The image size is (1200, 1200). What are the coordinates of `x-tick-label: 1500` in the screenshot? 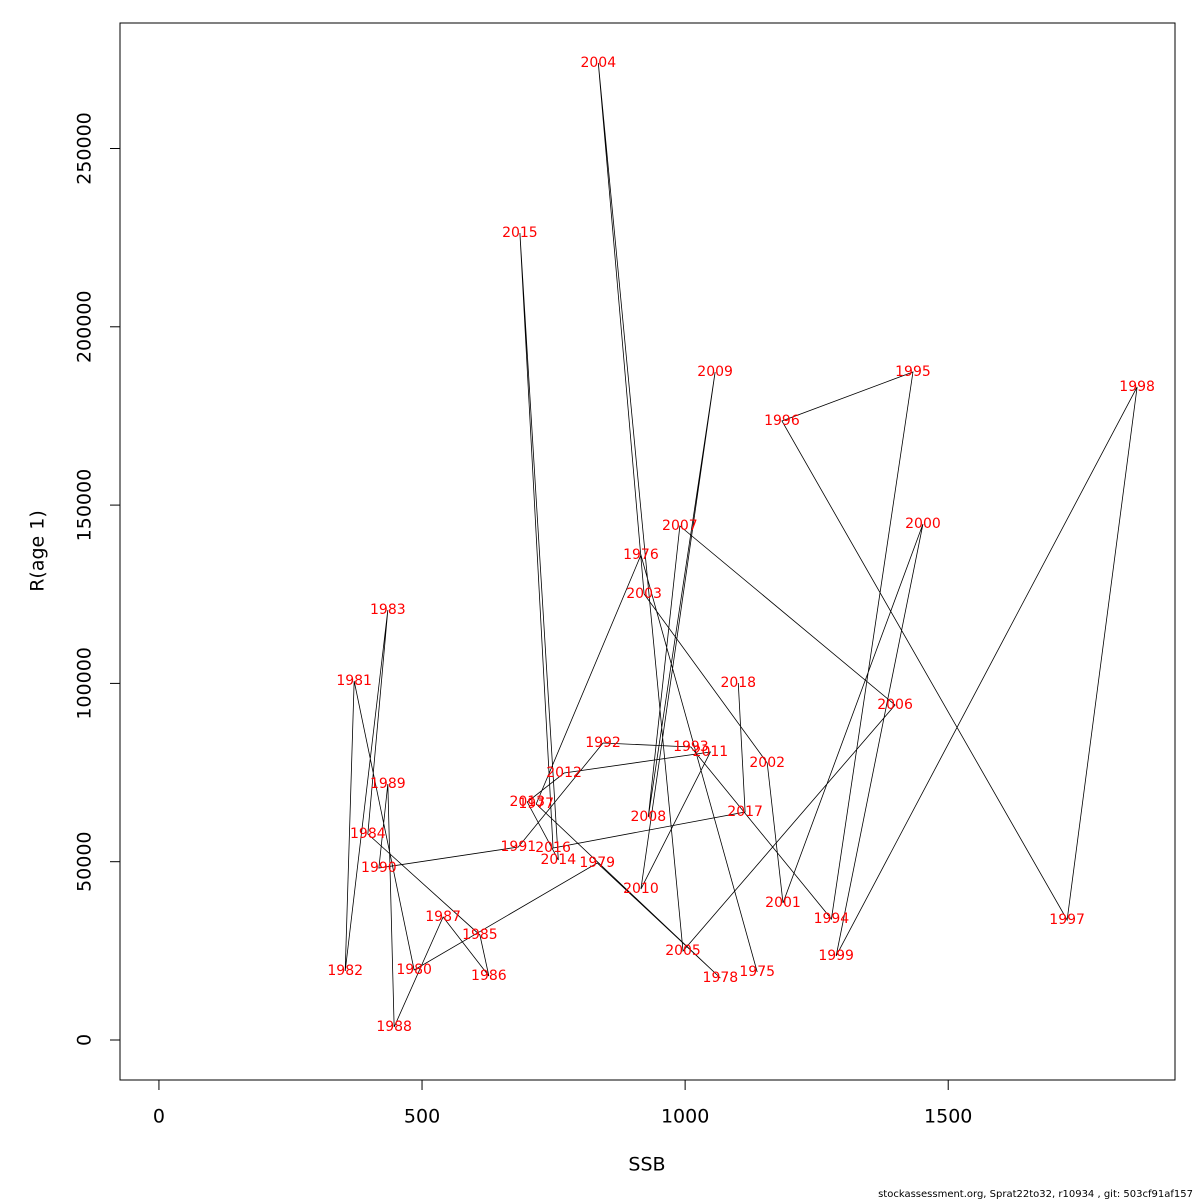 It's located at (948, 1117).